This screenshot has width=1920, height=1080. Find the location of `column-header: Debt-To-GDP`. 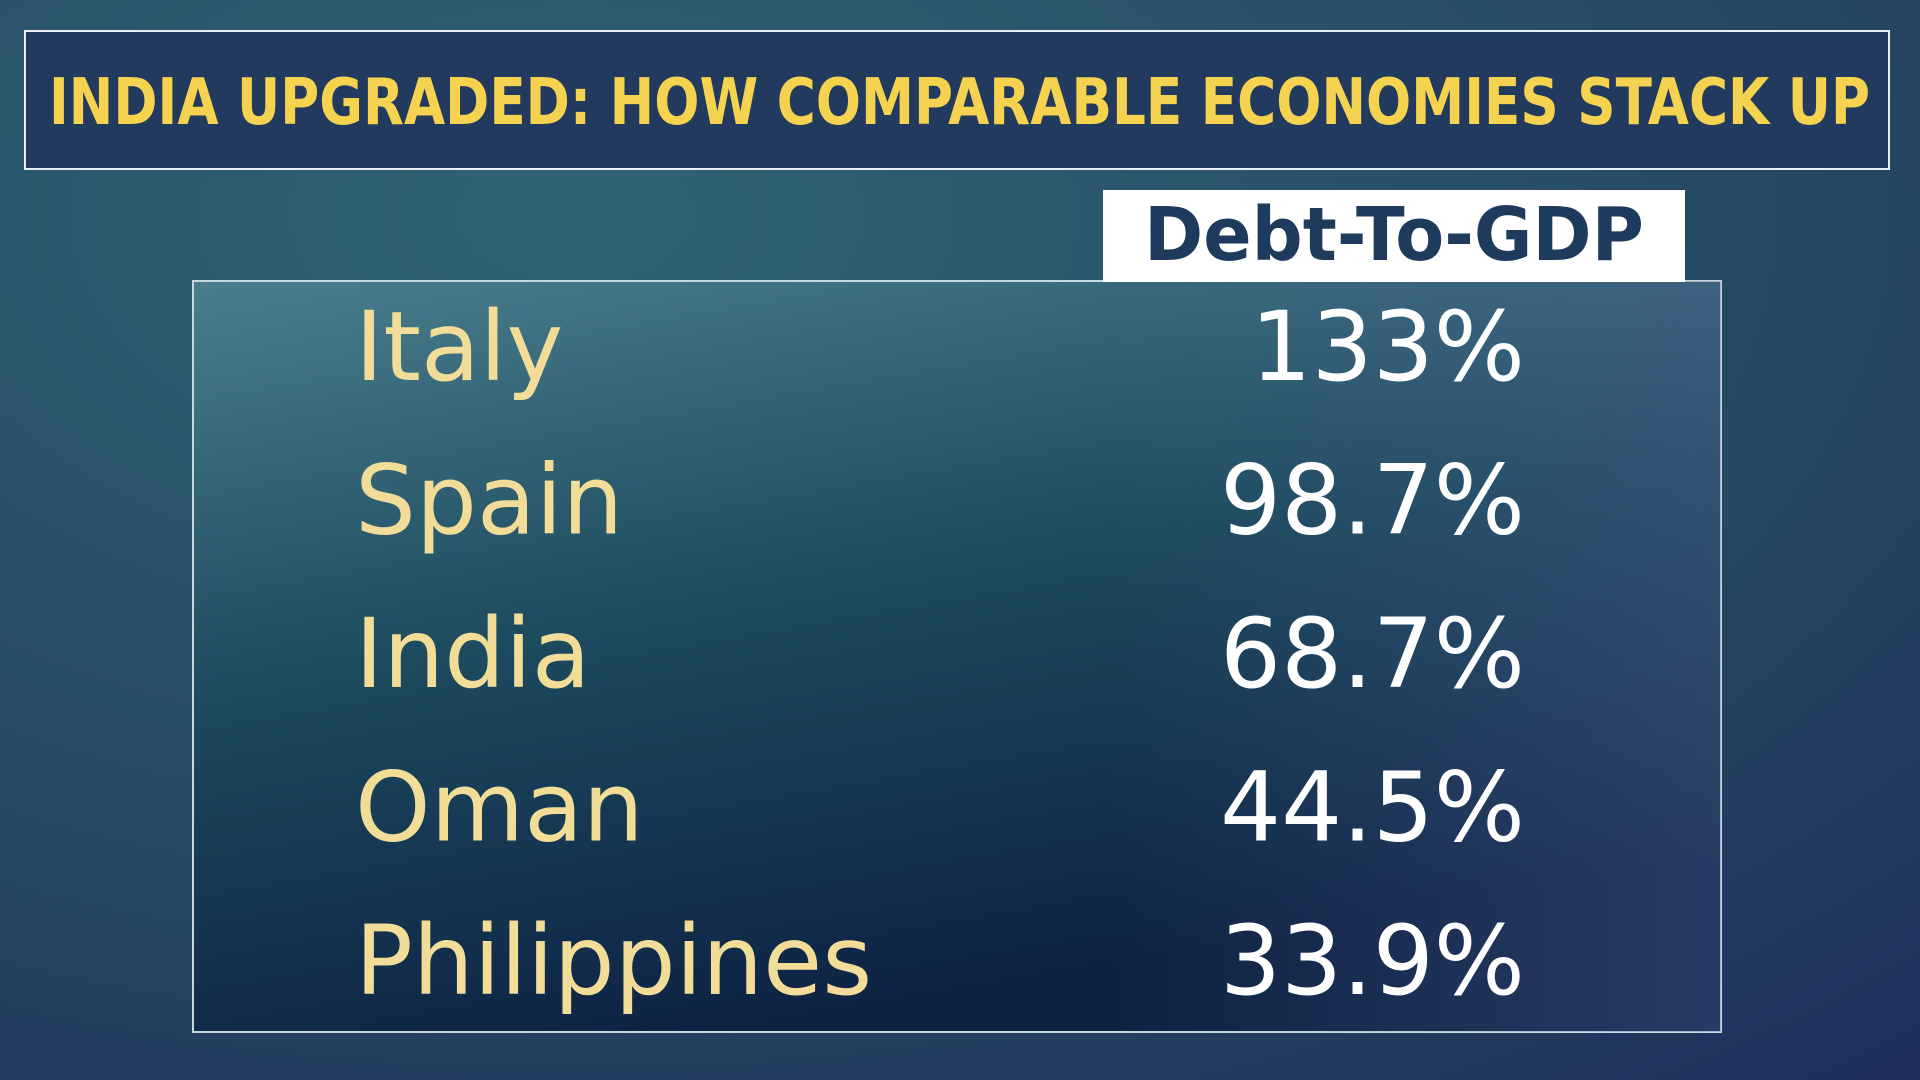

column-header: Debt-To-GDP is located at coordinates (1394, 235).